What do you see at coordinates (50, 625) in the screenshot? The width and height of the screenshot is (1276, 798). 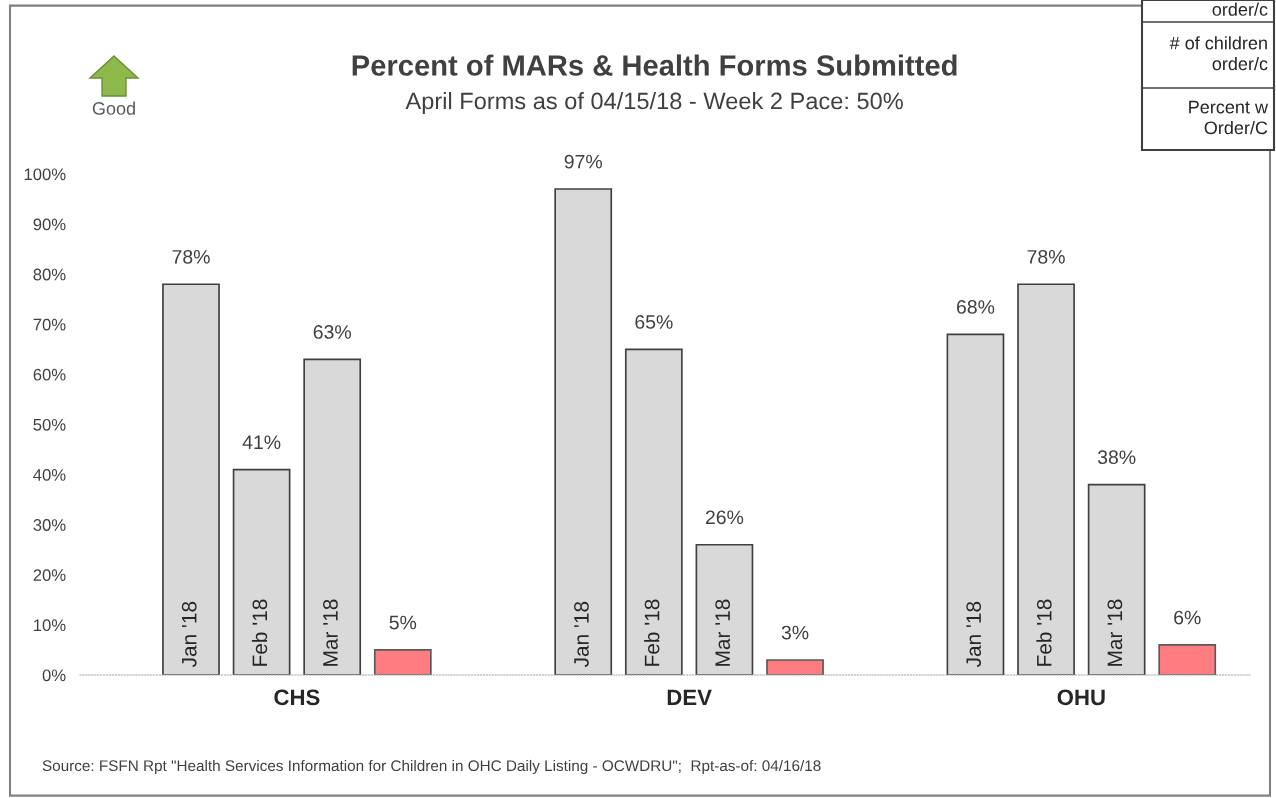 I see `y-tick-label: 10%` at bounding box center [50, 625].